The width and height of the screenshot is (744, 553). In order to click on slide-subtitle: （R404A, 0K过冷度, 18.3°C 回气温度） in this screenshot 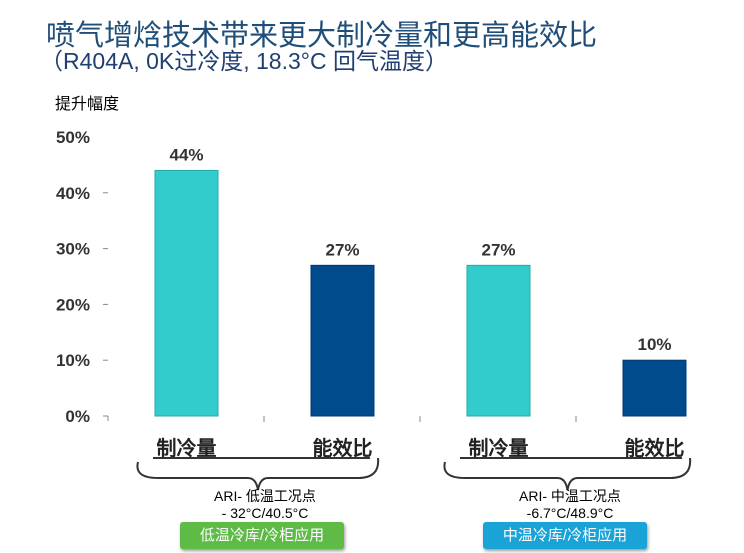, I will do `click(244, 61)`.